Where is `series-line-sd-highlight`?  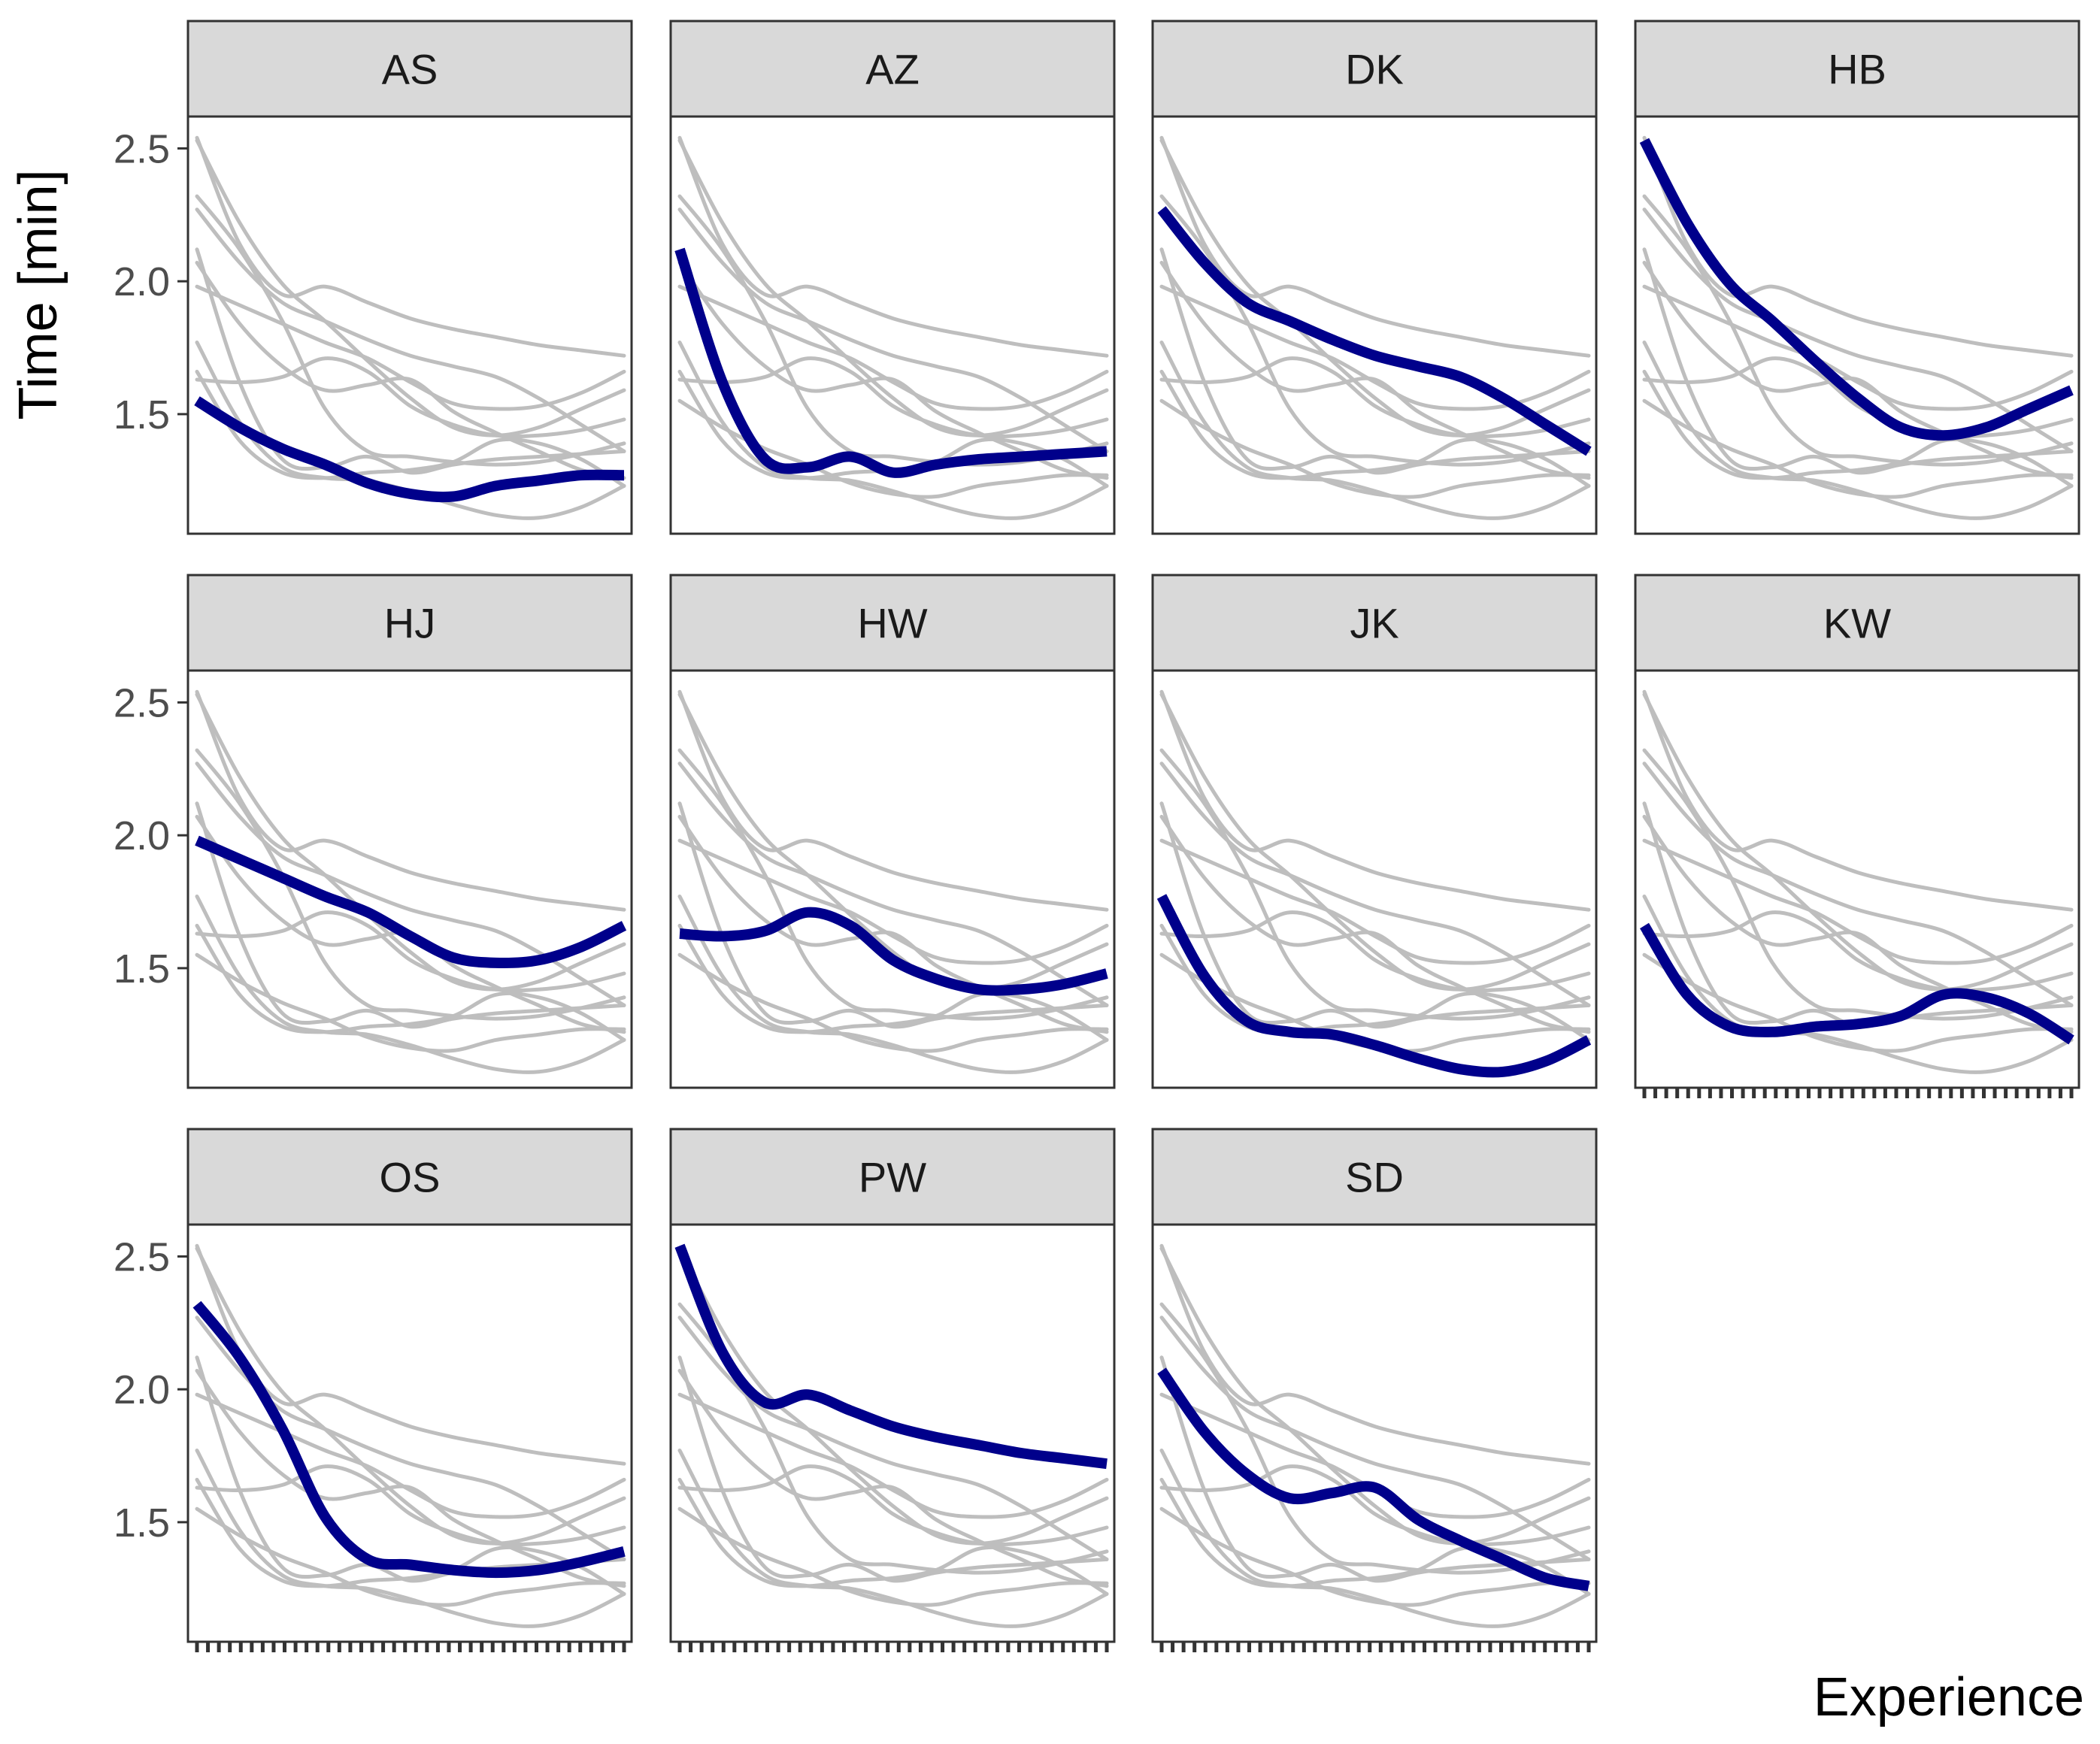 series-line-sd-highlight is located at coordinates (1373, 1479).